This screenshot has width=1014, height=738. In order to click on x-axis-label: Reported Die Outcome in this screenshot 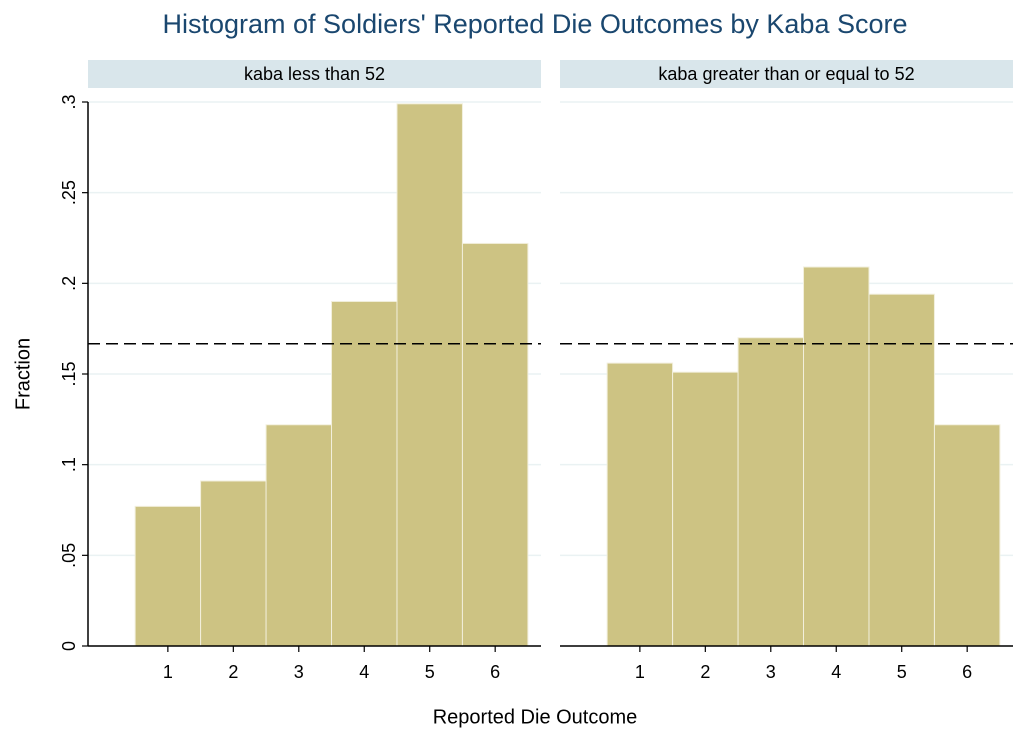, I will do `click(535, 717)`.